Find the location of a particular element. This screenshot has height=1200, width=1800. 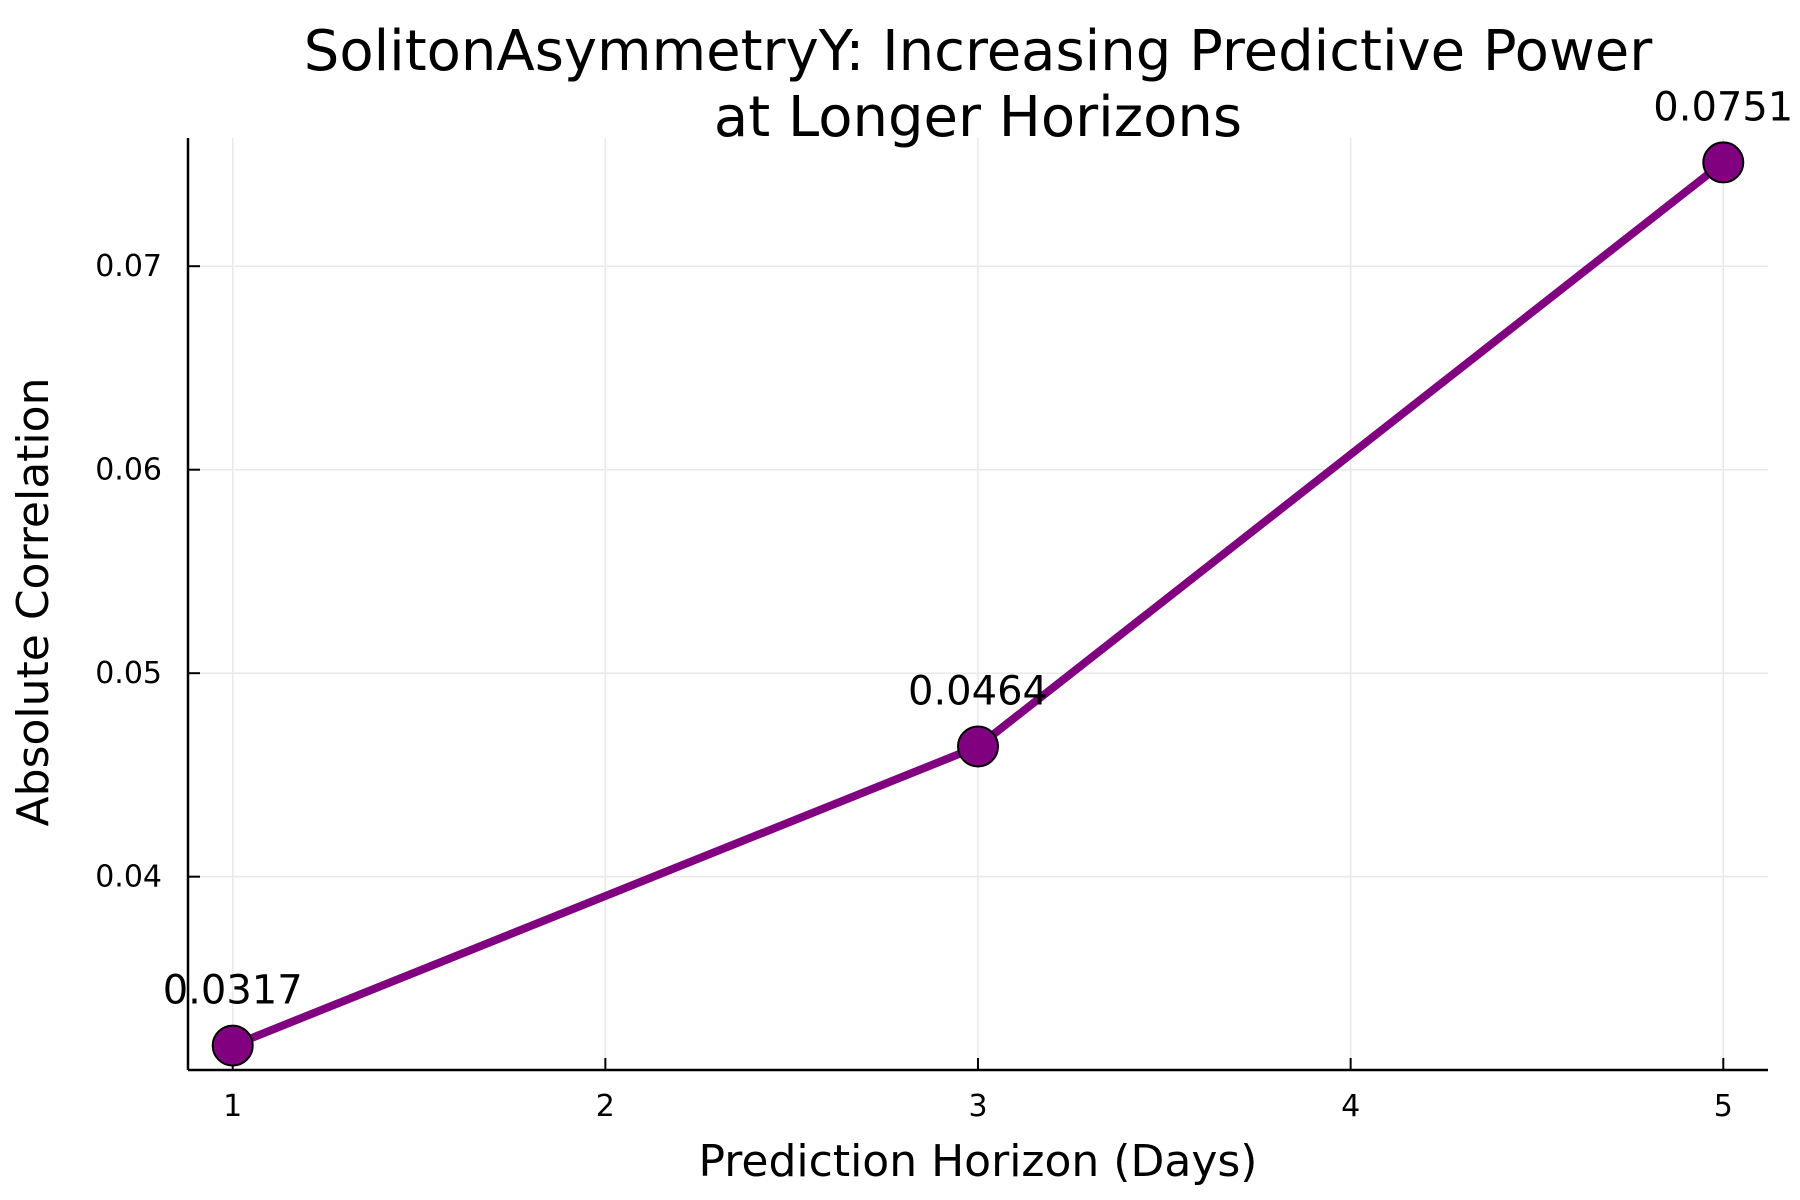

data-label: 0.0317 is located at coordinates (233, 991).